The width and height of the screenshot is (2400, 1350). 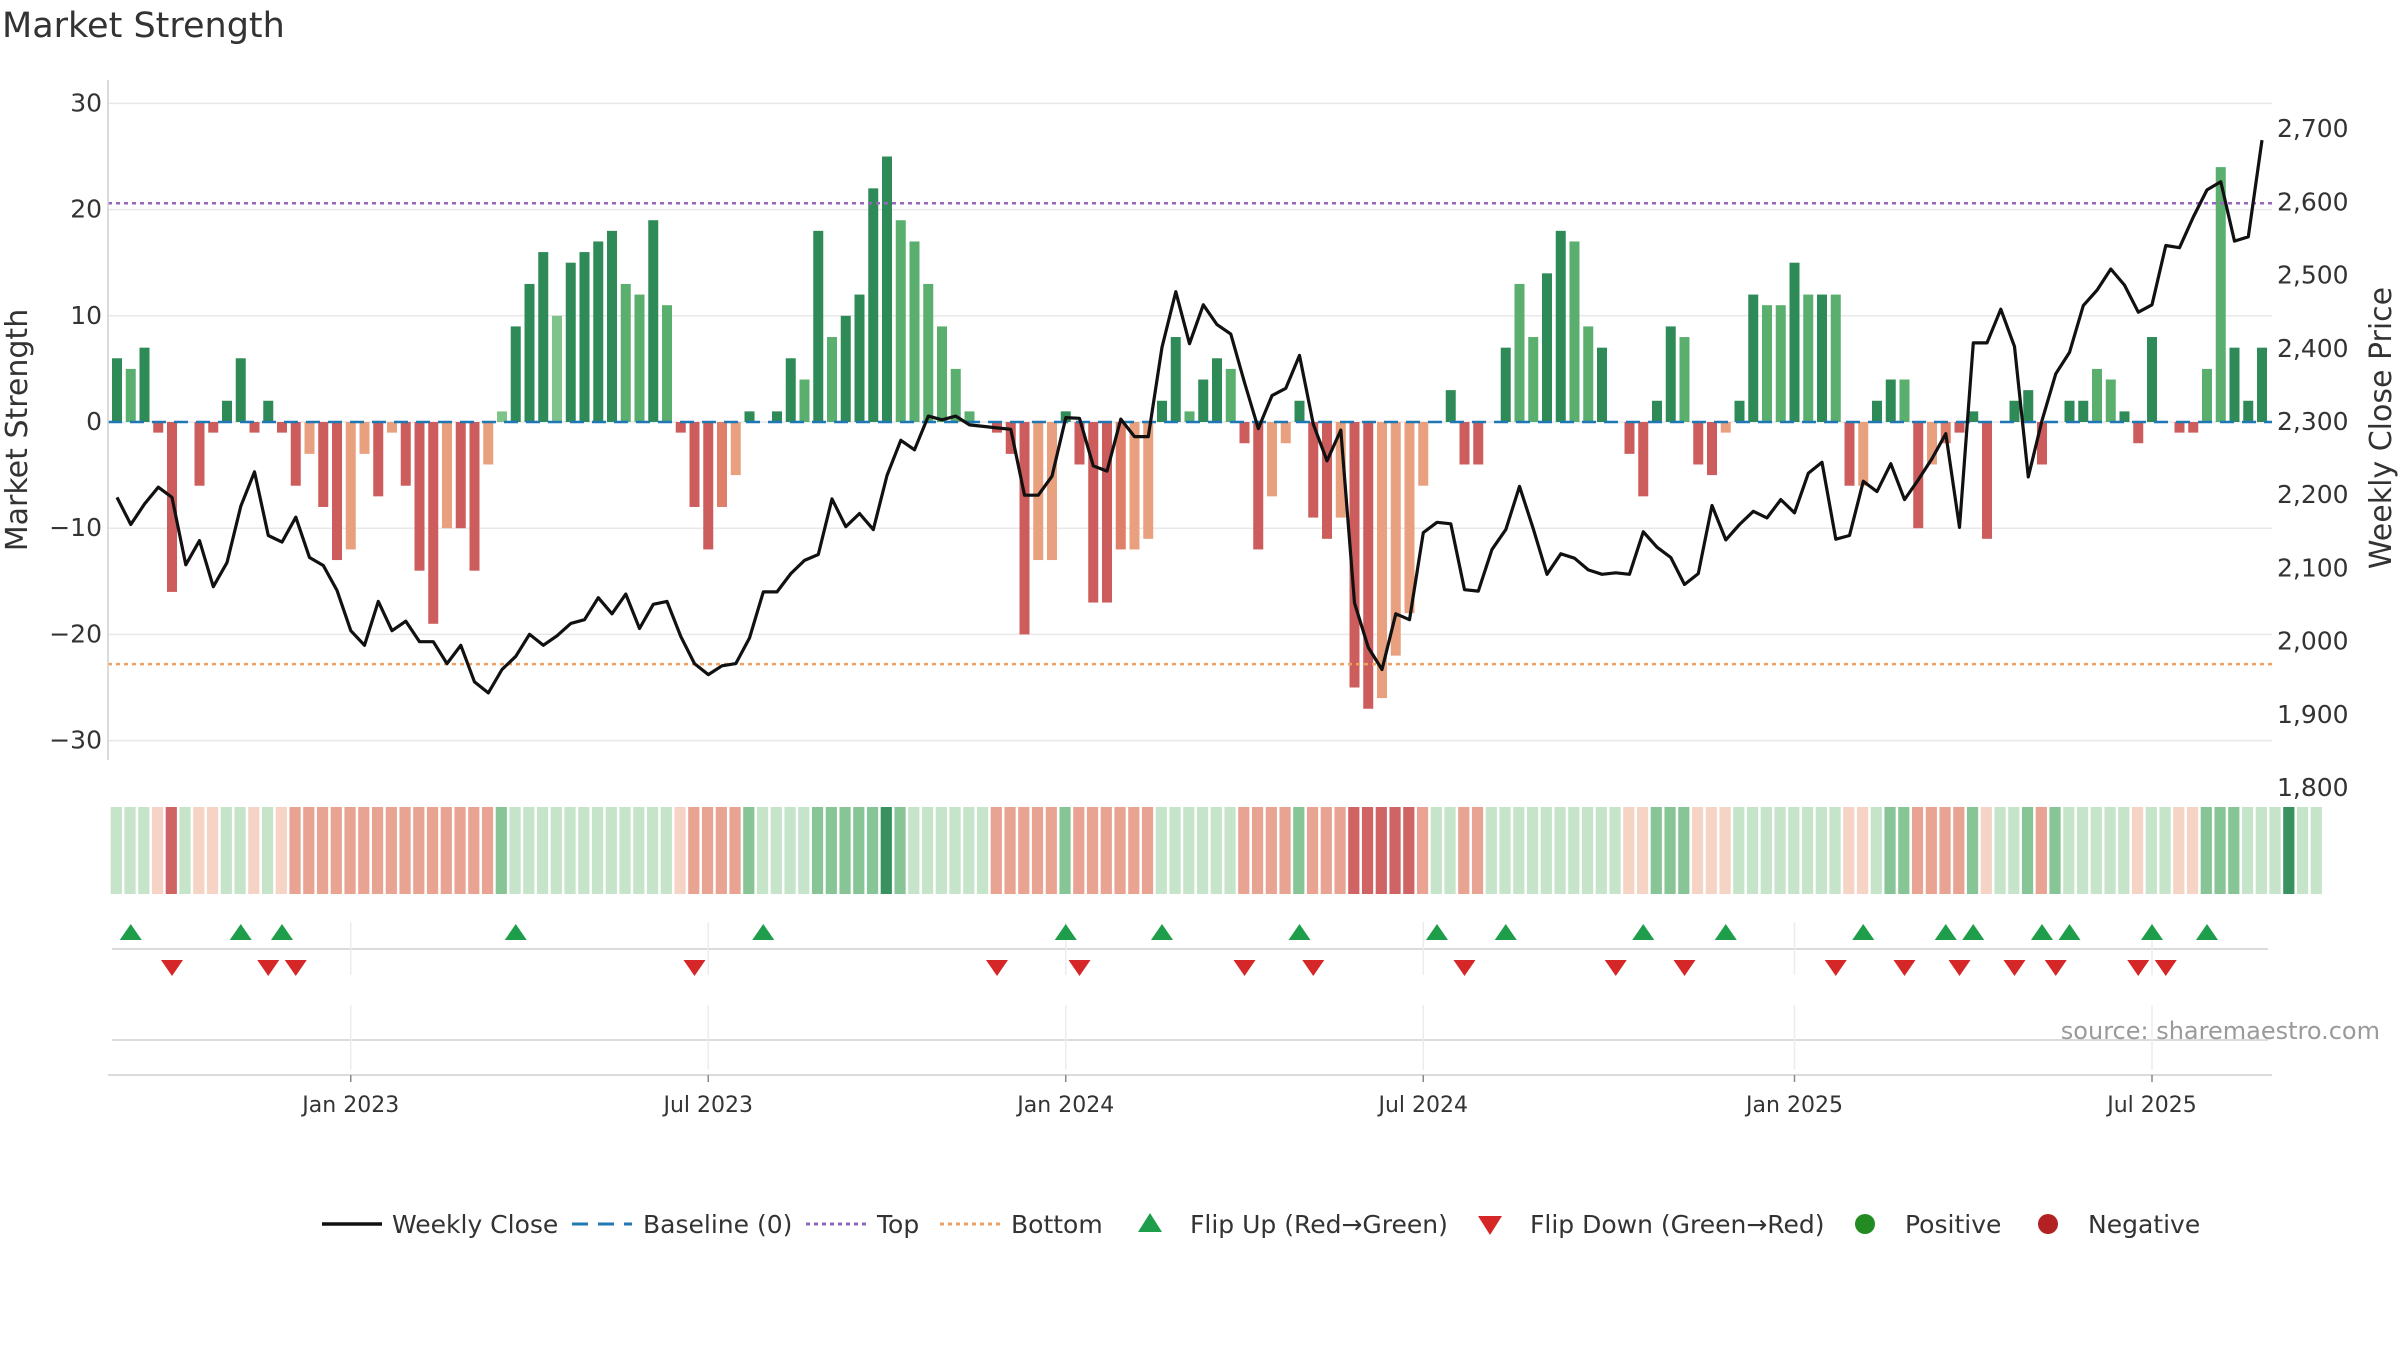 What do you see at coordinates (2313, 714) in the screenshot?
I see `y2-tick-label: 1,900` at bounding box center [2313, 714].